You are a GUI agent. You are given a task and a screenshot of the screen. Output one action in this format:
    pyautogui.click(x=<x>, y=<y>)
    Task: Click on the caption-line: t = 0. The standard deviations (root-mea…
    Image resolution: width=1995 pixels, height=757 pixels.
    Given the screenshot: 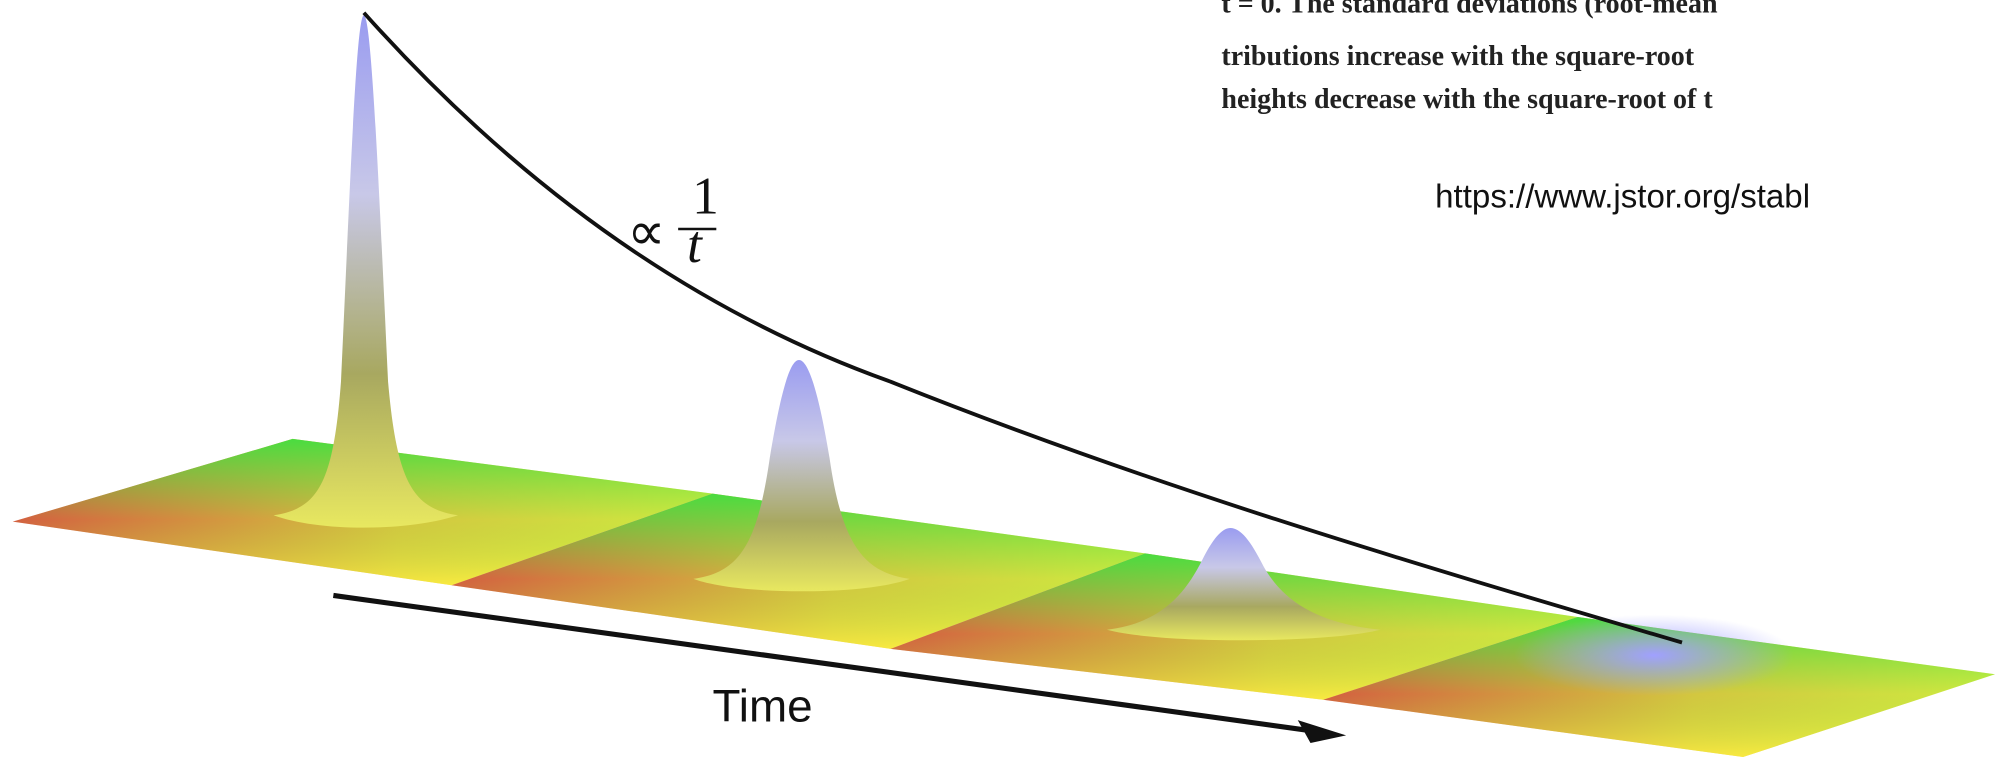 What is the action you would take?
    pyautogui.click(x=1469, y=10)
    